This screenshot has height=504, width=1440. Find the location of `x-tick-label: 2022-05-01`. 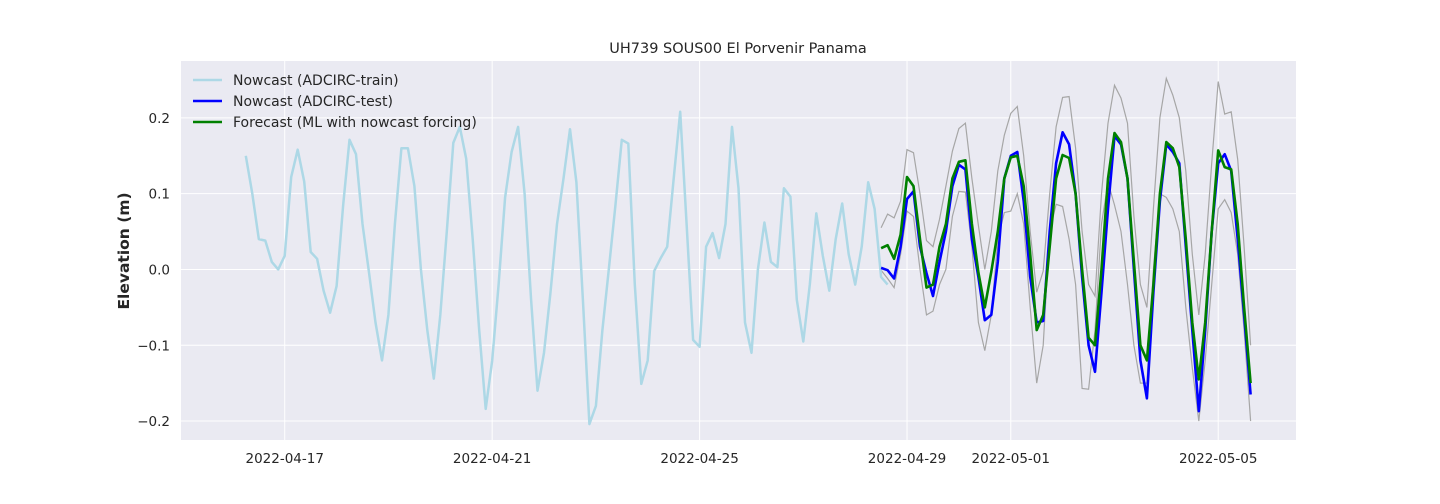

x-tick-label: 2022-05-01 is located at coordinates (1011, 459).